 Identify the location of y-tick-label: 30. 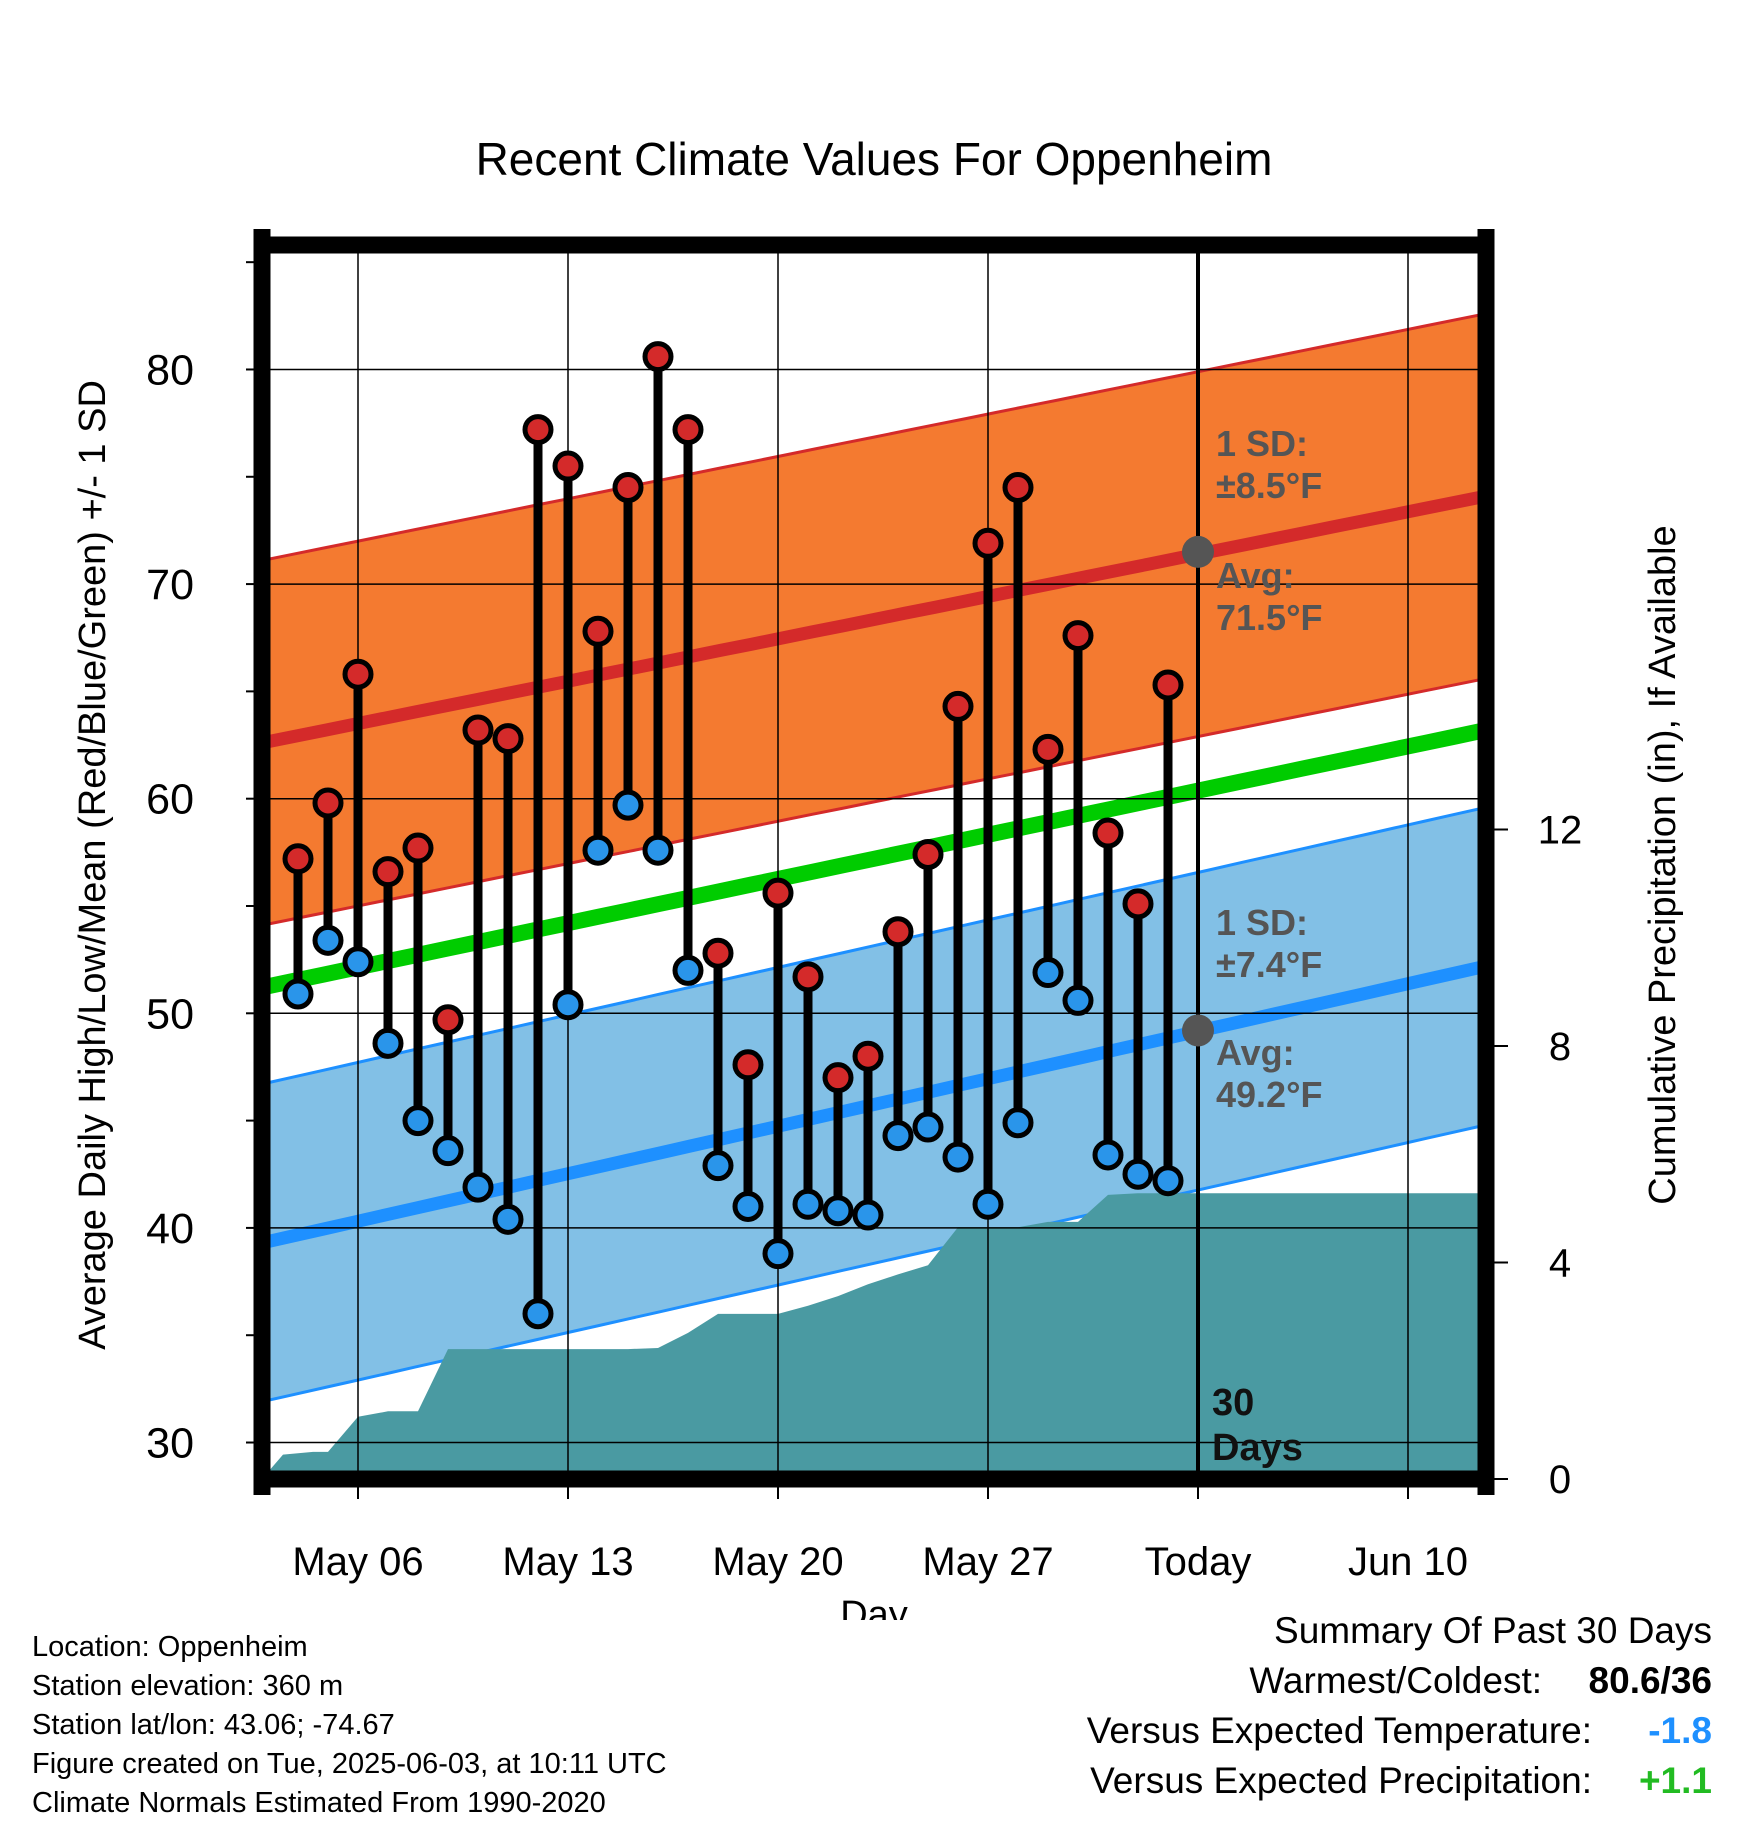
(170, 1444).